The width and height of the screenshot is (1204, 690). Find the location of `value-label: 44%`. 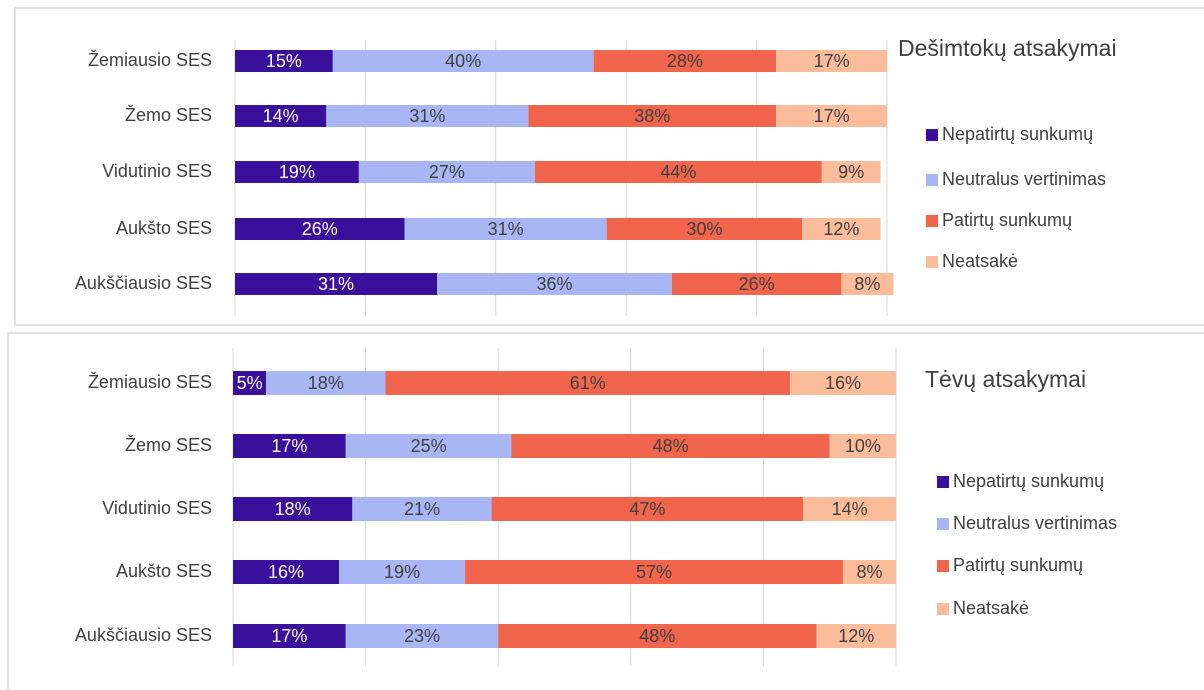

value-label: 44% is located at coordinates (678, 172).